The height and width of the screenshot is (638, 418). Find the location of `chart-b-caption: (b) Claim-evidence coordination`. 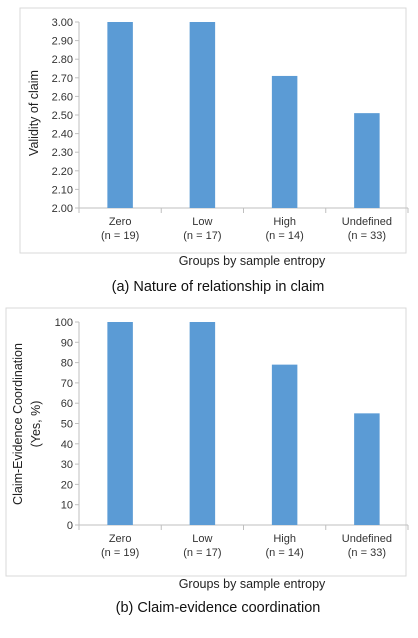

chart-b-caption: (b) Claim-evidence coordination is located at coordinates (218, 608).